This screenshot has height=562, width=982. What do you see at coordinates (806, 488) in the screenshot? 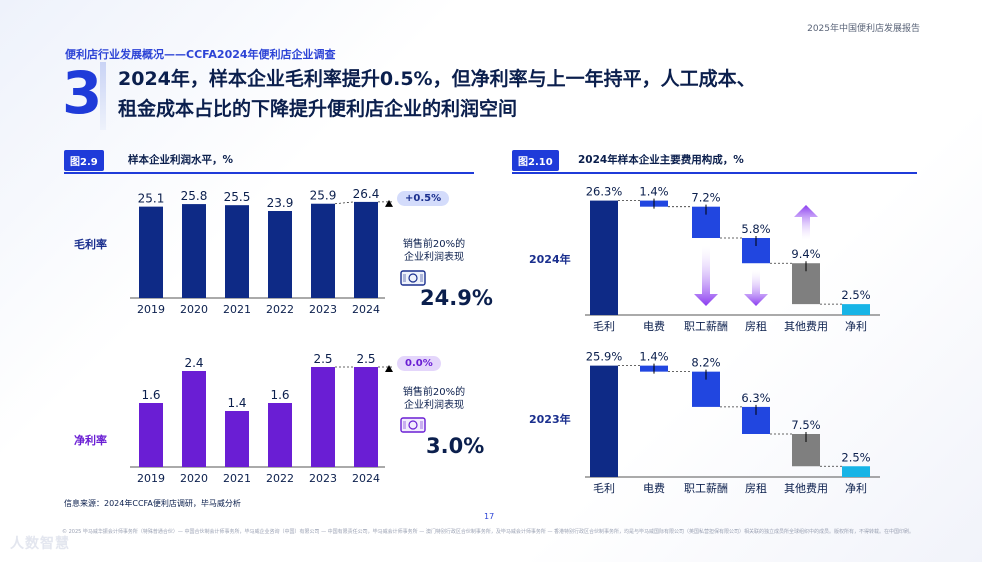
I see `wf2023-tick-label: 其他费用` at bounding box center [806, 488].